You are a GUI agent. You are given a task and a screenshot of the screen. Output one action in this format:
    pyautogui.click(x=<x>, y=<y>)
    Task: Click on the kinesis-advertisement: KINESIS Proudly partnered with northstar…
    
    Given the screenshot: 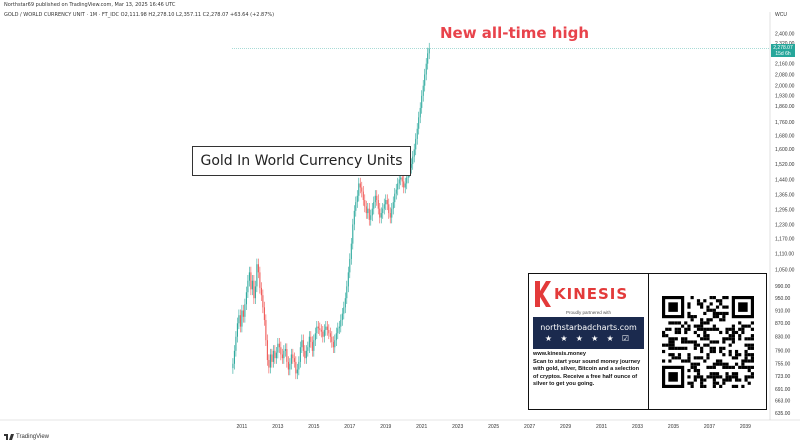 What is the action you would take?
    pyautogui.click(x=647, y=341)
    